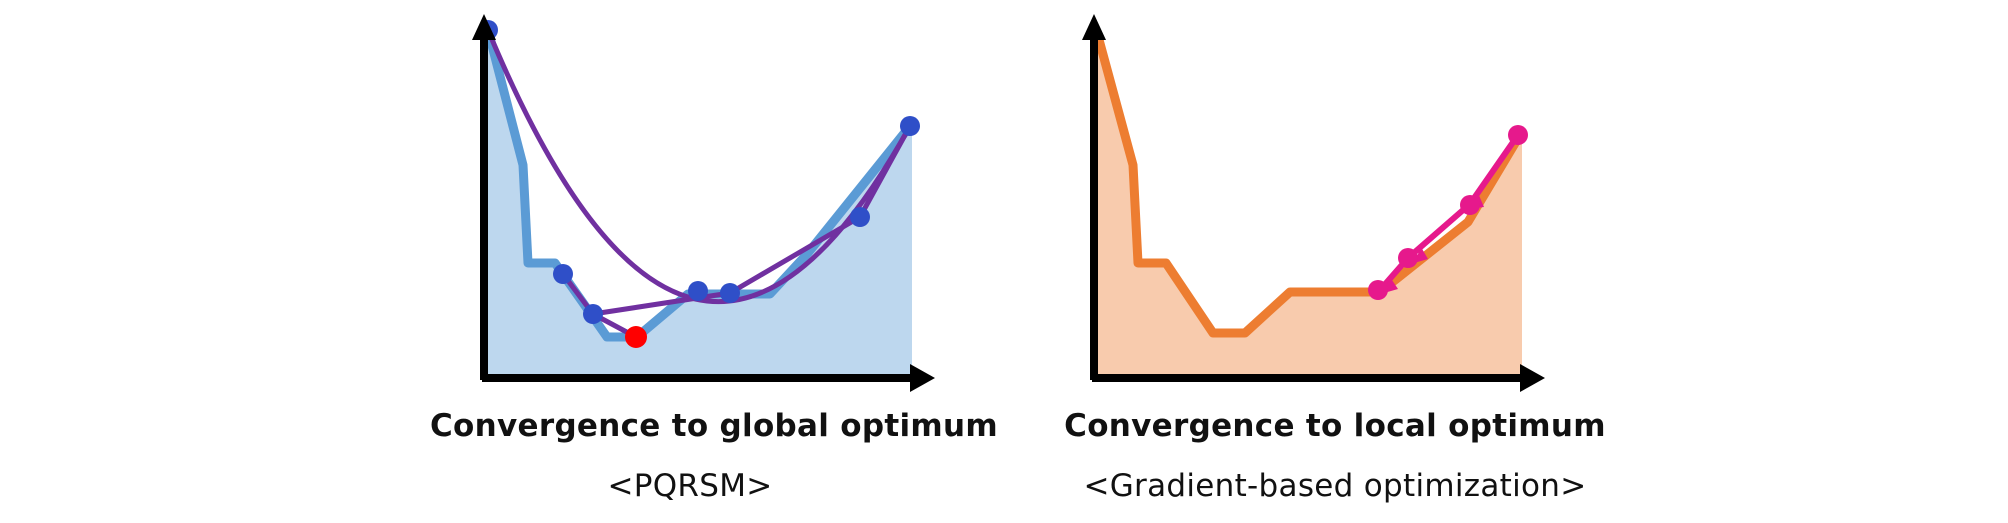 The width and height of the screenshot is (2008, 523). I want to click on left-objective-area, so click(700, 204).